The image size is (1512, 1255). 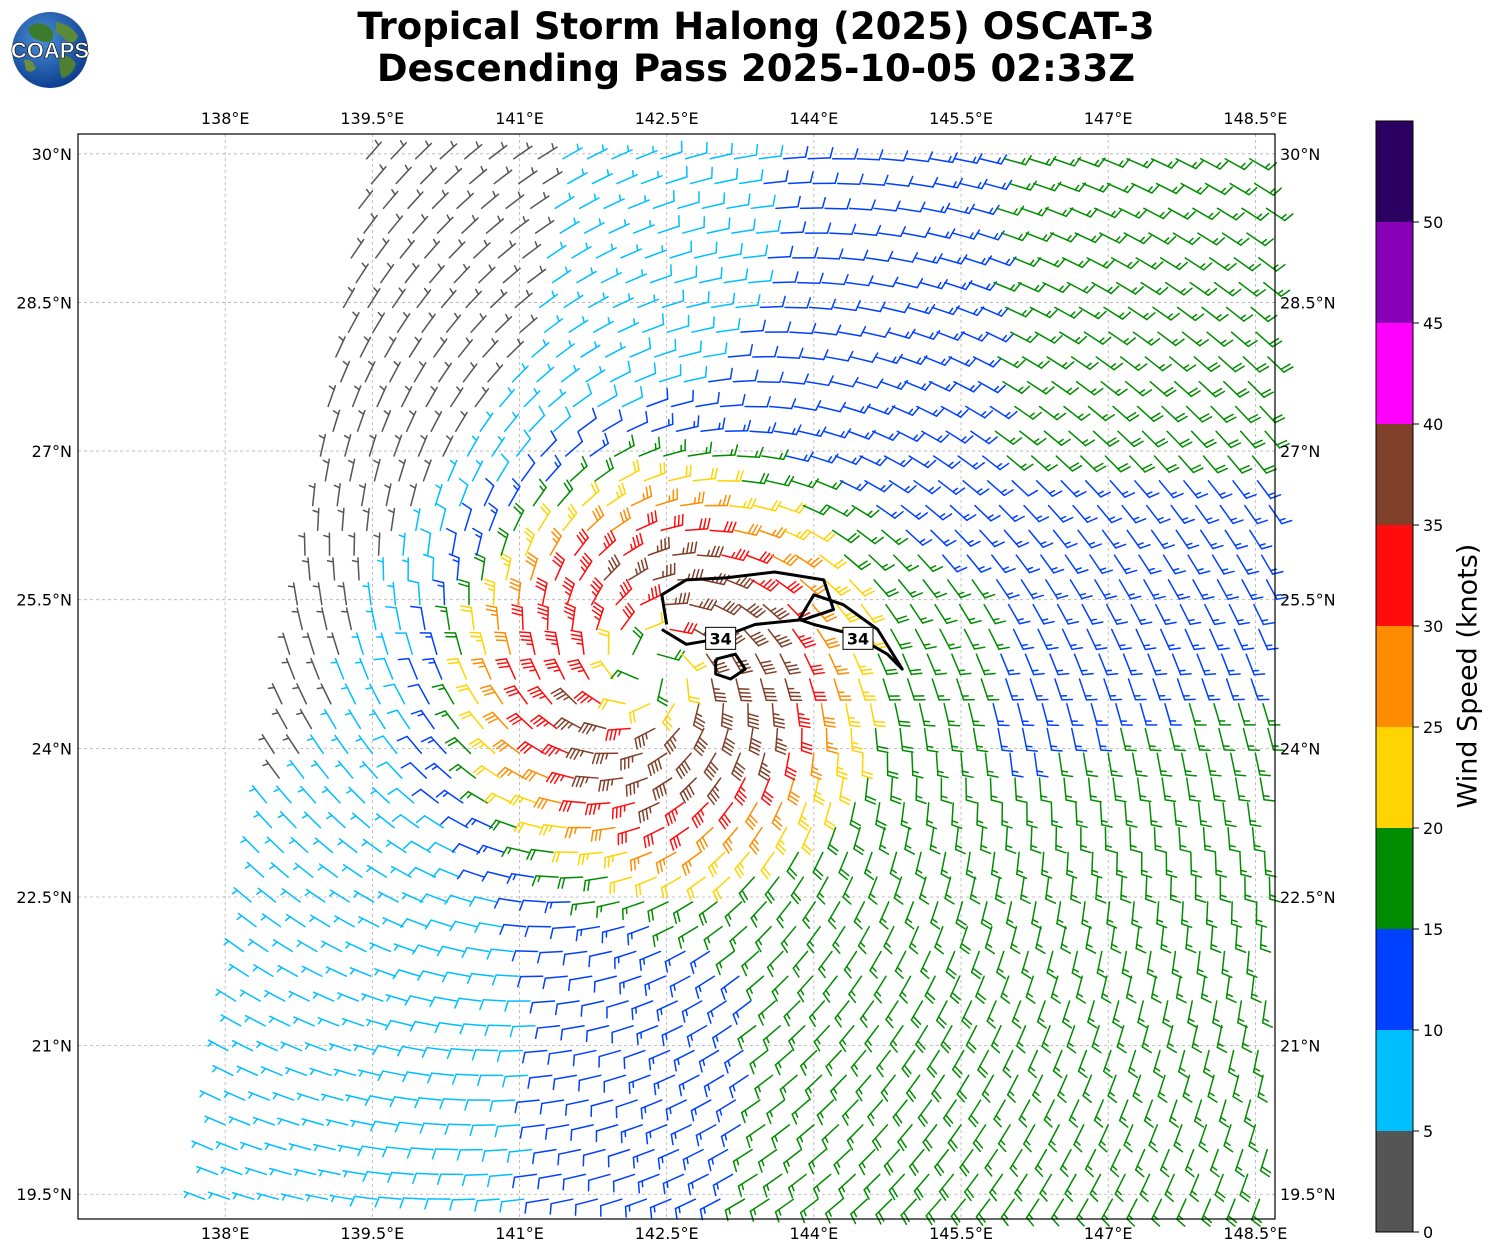 What do you see at coordinates (756, 26) in the screenshot?
I see `title-line-1: Tropical Storm Halong (2025) OSCAT-3` at bounding box center [756, 26].